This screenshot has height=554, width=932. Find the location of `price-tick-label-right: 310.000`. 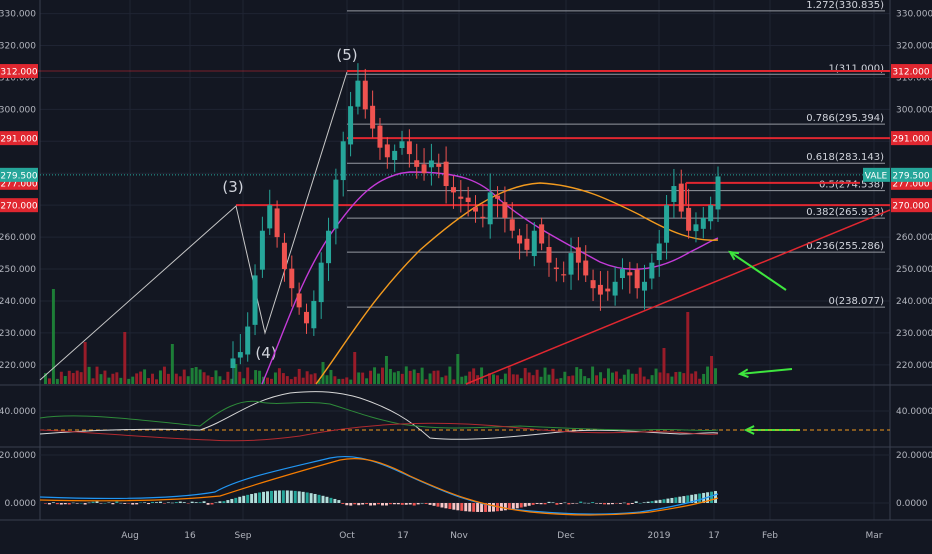

price-tick-label-right: 310.000 is located at coordinates (914, 78).